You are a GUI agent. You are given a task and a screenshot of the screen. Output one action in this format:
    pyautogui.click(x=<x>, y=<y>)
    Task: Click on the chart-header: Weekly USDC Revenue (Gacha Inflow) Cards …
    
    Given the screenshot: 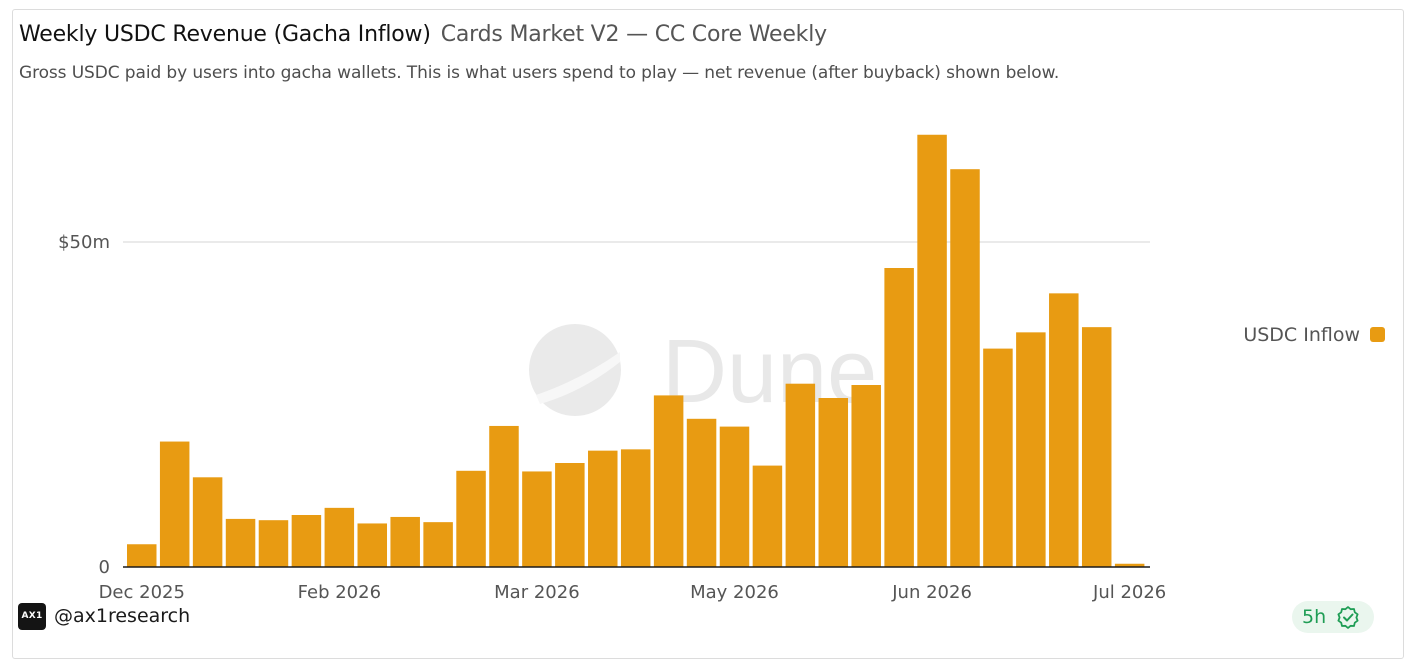 What is the action you would take?
    pyautogui.click(x=423, y=35)
    